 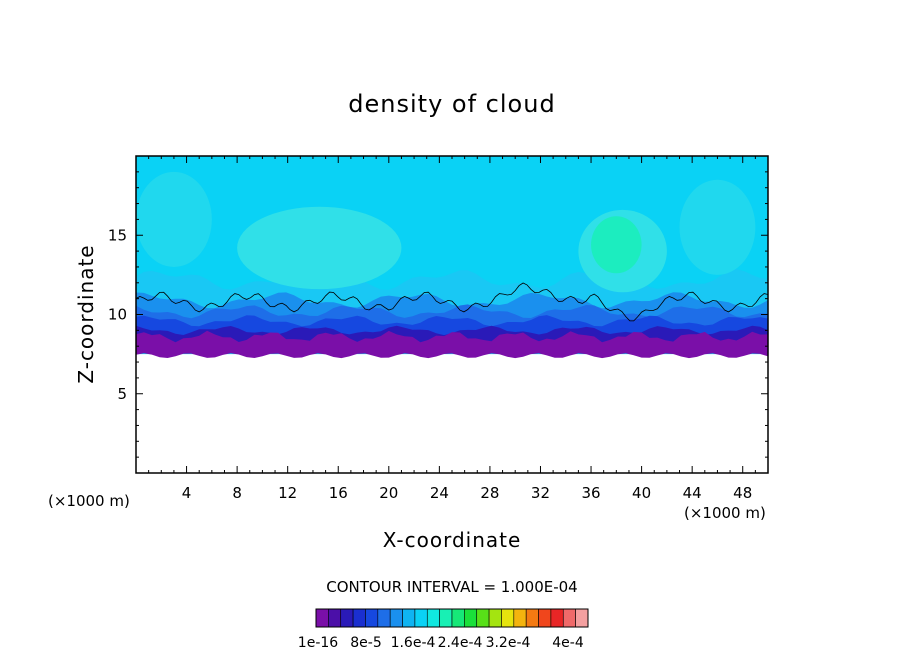 What do you see at coordinates (616, 245) in the screenshot?
I see `cloud-patch` at bounding box center [616, 245].